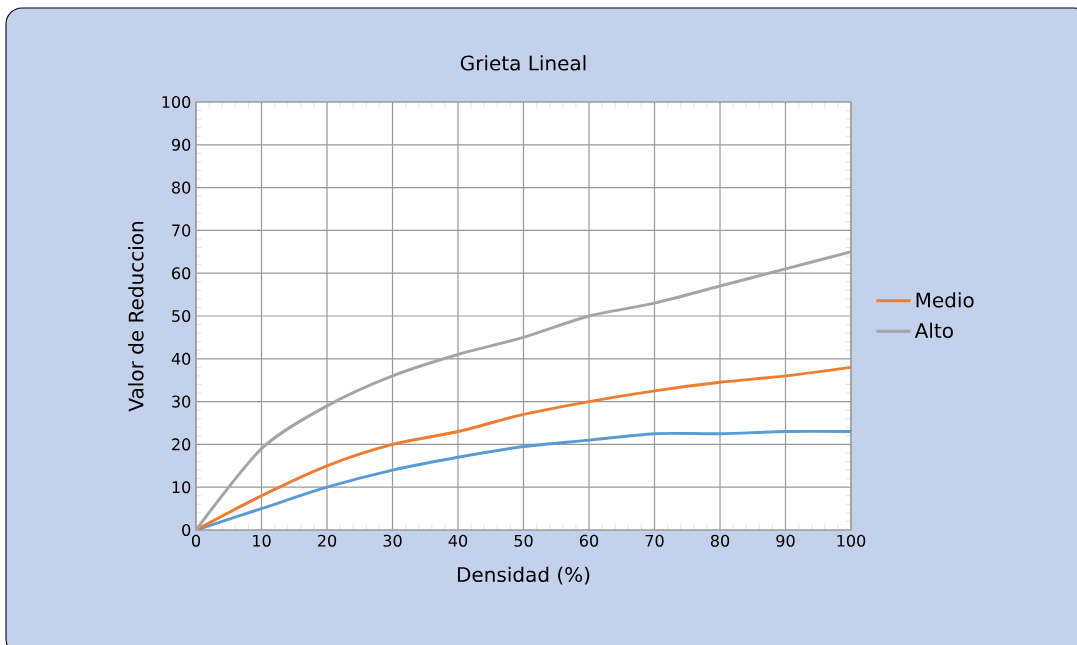  I want to click on y-tick-label: 100, so click(176, 102).